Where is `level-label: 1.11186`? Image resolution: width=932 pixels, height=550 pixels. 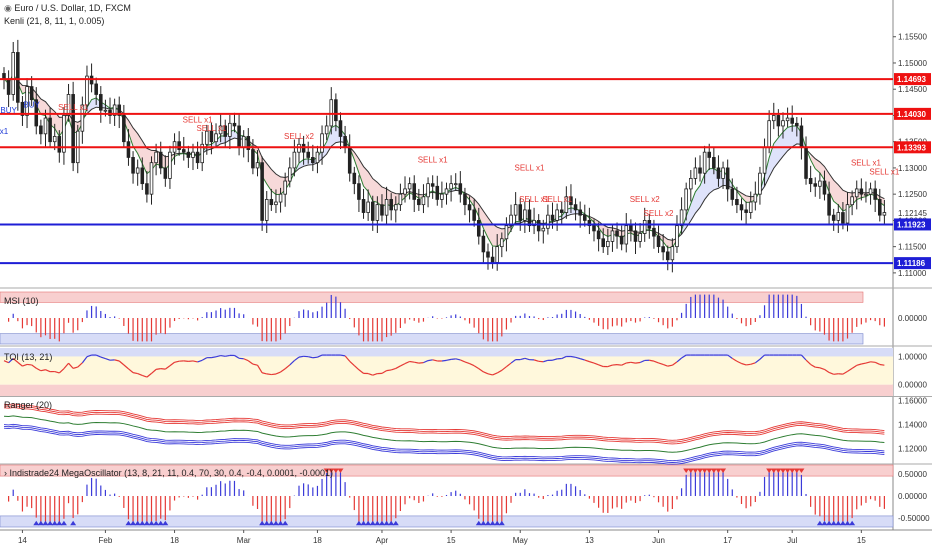 level-label: 1.11186 is located at coordinates (911, 263).